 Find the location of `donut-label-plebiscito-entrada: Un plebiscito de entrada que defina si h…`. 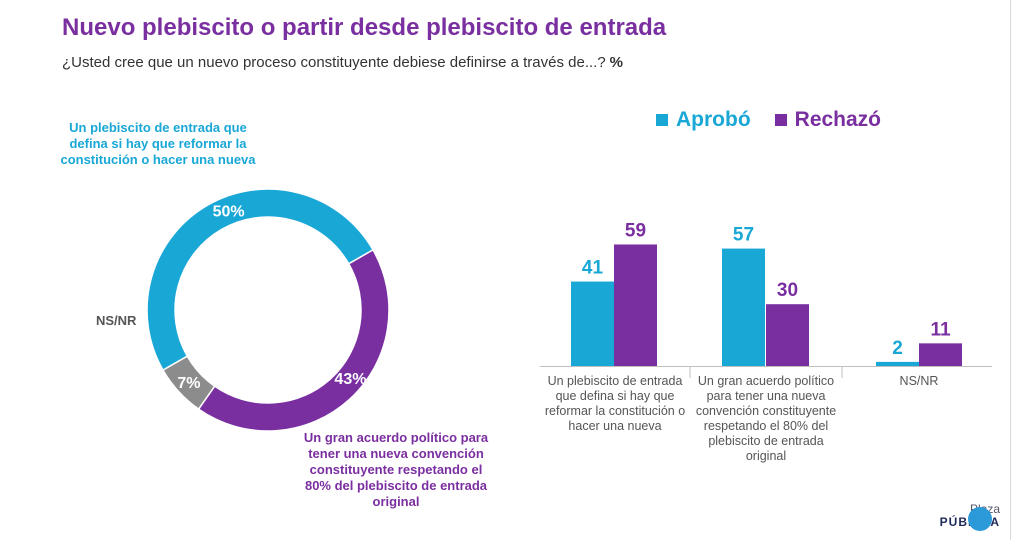

donut-label-plebiscito-entrada: Un plebiscito de entrada que defina si h… is located at coordinates (158, 143).